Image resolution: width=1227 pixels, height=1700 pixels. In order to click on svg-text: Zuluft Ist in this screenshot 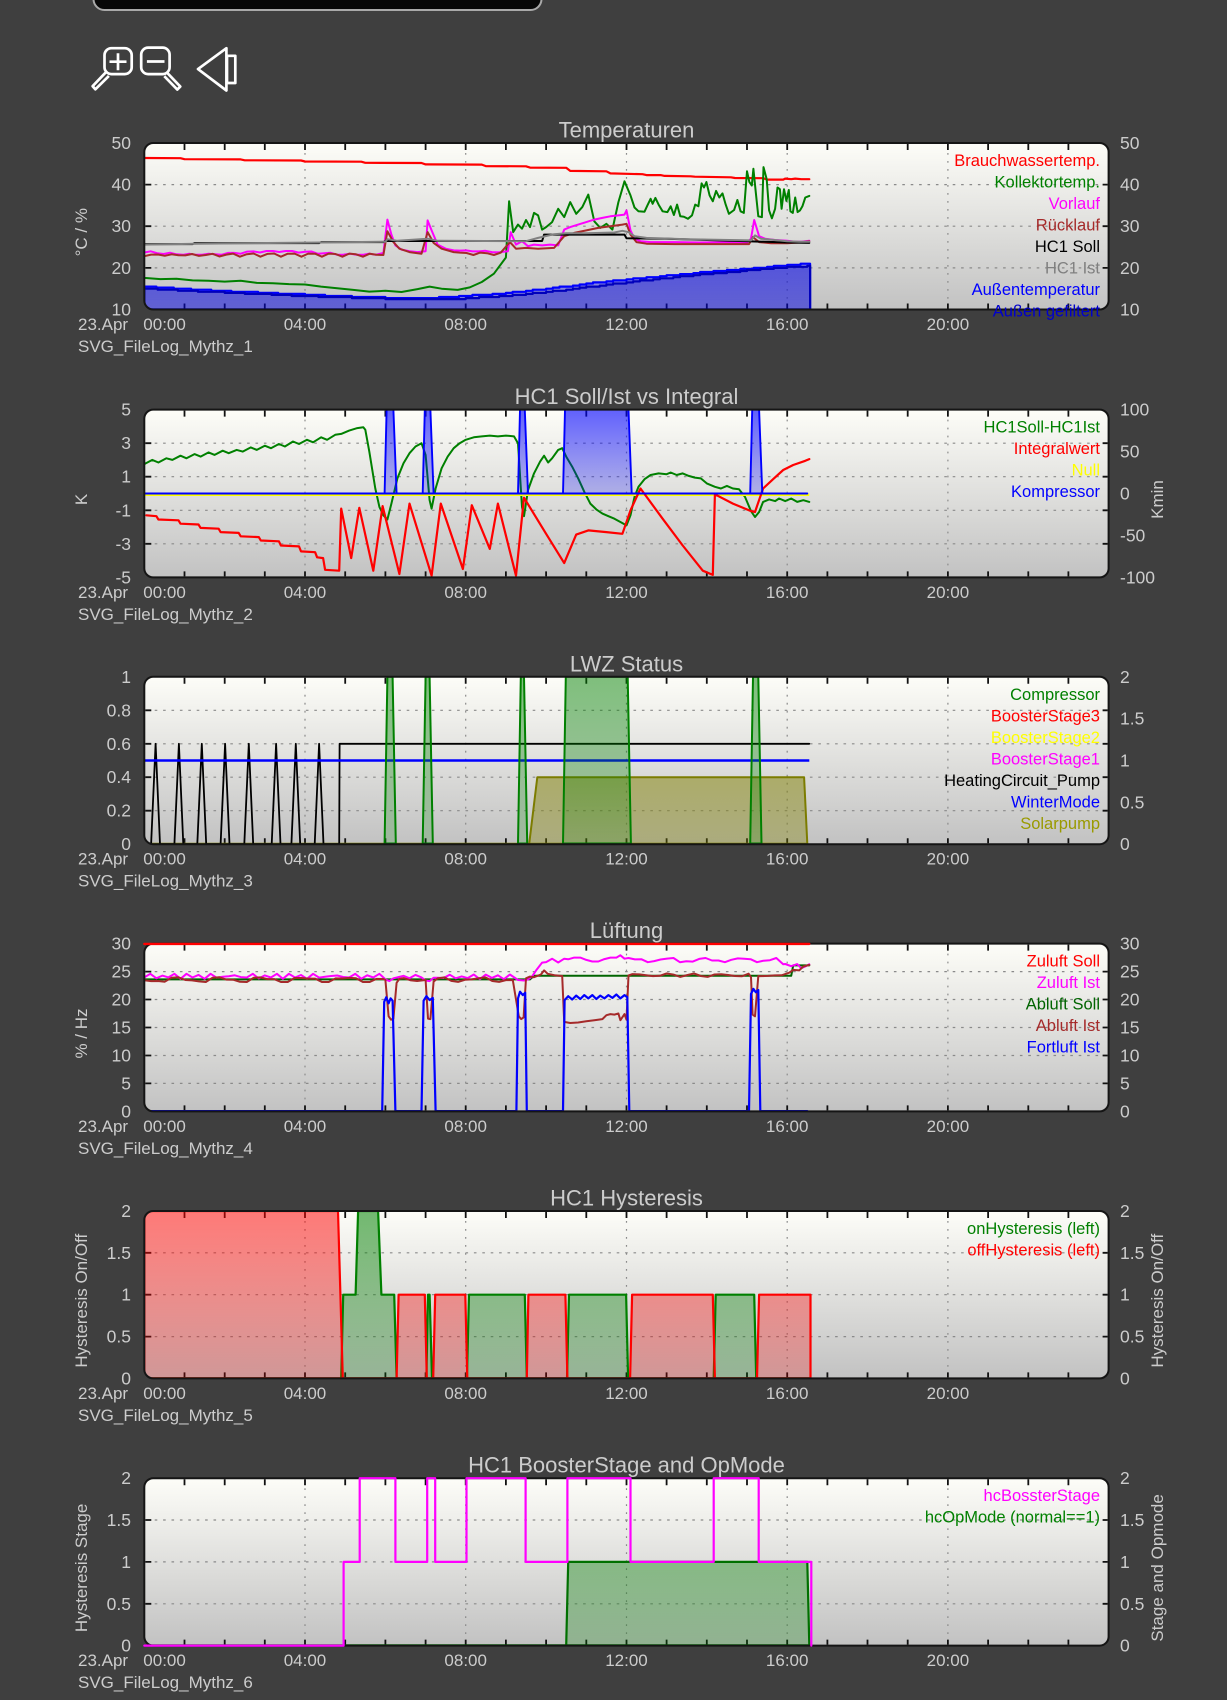, I will do `click(1069, 983)`.